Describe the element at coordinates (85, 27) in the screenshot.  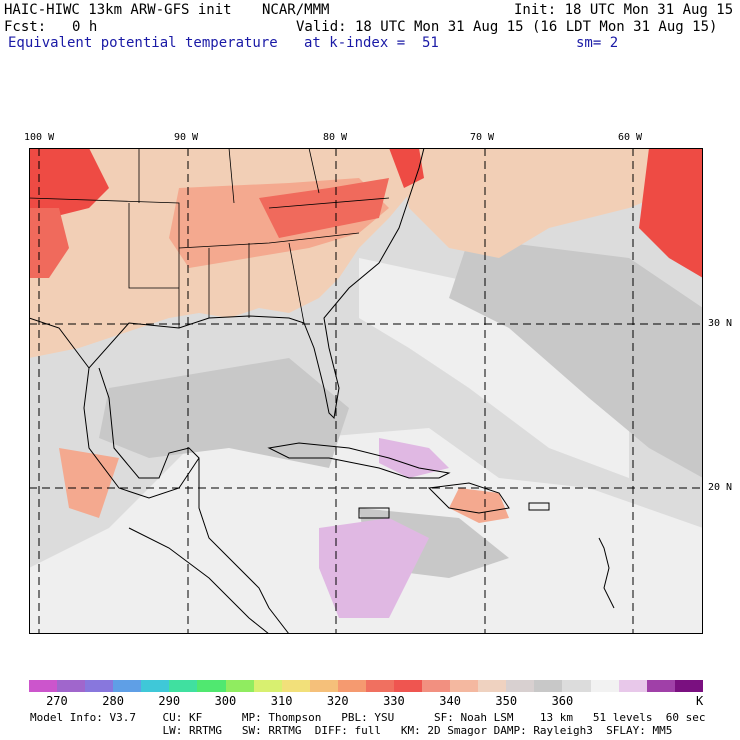
I see `forecast-hour: 0 h` at that location.